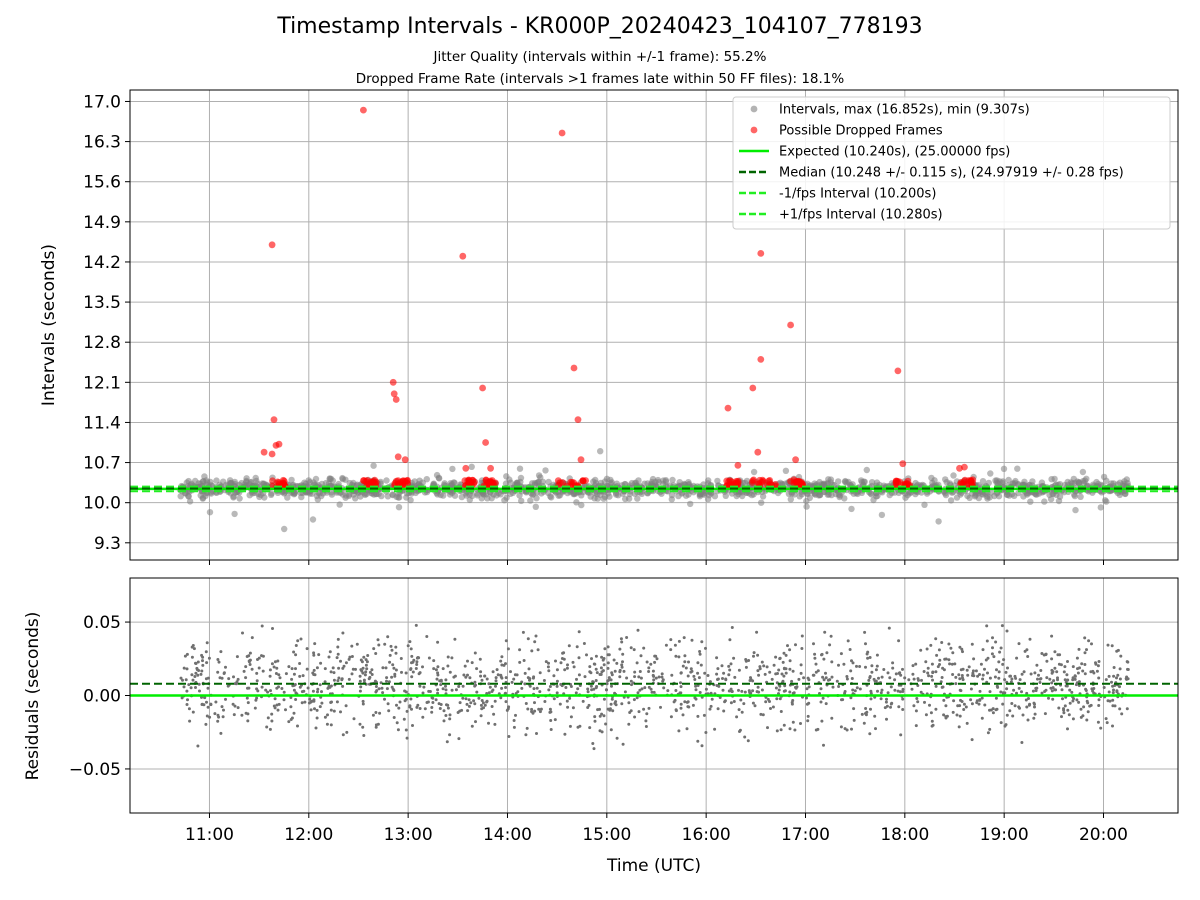 This screenshot has height=900, width=1200. Describe the element at coordinates (49, 325) in the screenshot. I see `intervals-y-label: Intervals (seconds)` at that location.